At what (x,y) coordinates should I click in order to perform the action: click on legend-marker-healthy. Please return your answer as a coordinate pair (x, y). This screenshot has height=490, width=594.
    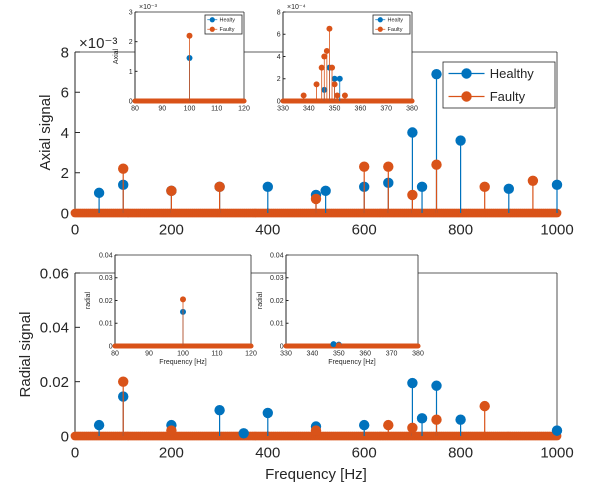
    Looking at the image, I should click on (212, 20).